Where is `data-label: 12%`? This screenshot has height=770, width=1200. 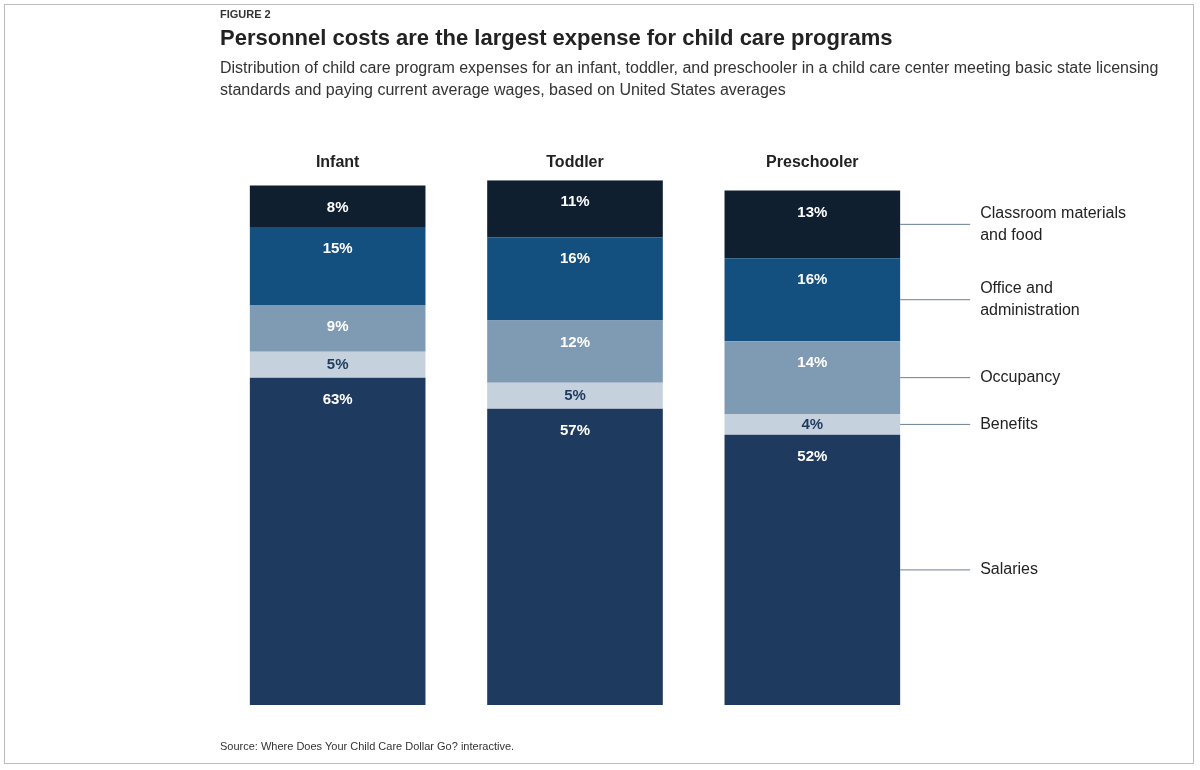 data-label: 12% is located at coordinates (575, 341).